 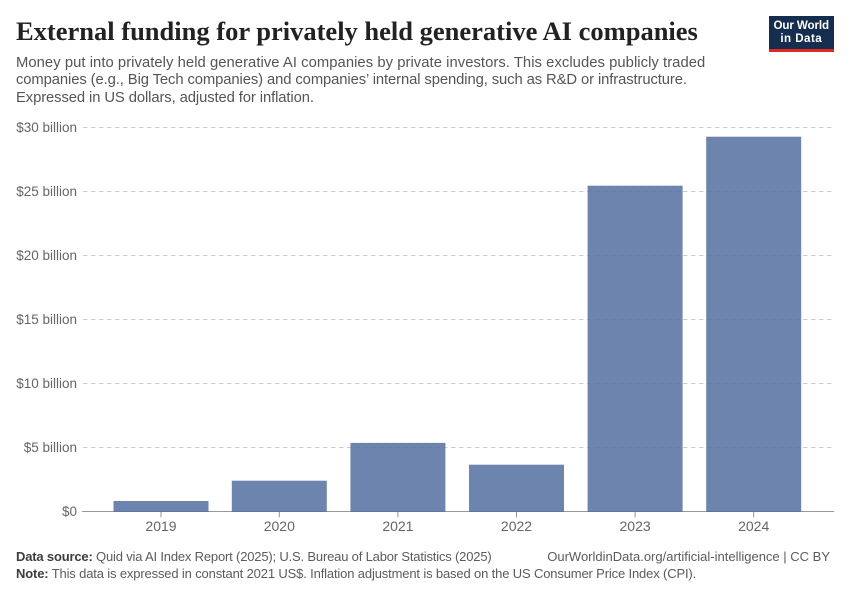 What do you see at coordinates (635, 526) in the screenshot?
I see `svg-text: 2023` at bounding box center [635, 526].